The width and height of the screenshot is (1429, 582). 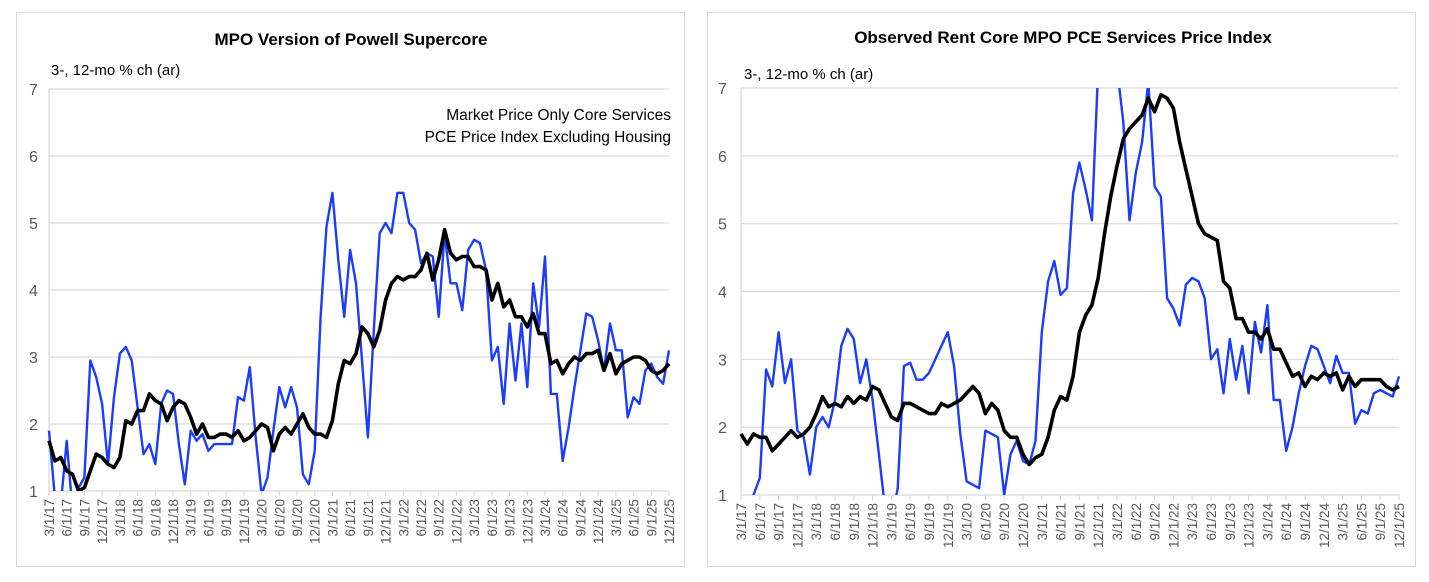 I want to click on series-annotation-line-1: Market Price Only Core Services, so click(x=558, y=115).